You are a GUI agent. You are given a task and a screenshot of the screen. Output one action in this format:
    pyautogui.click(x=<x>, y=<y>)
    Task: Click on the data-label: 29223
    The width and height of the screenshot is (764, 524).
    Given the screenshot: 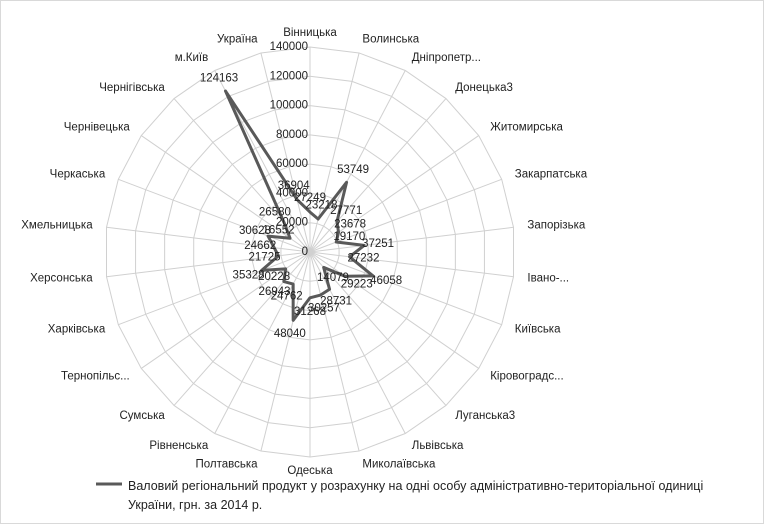 What is the action you would take?
    pyautogui.click(x=357, y=284)
    